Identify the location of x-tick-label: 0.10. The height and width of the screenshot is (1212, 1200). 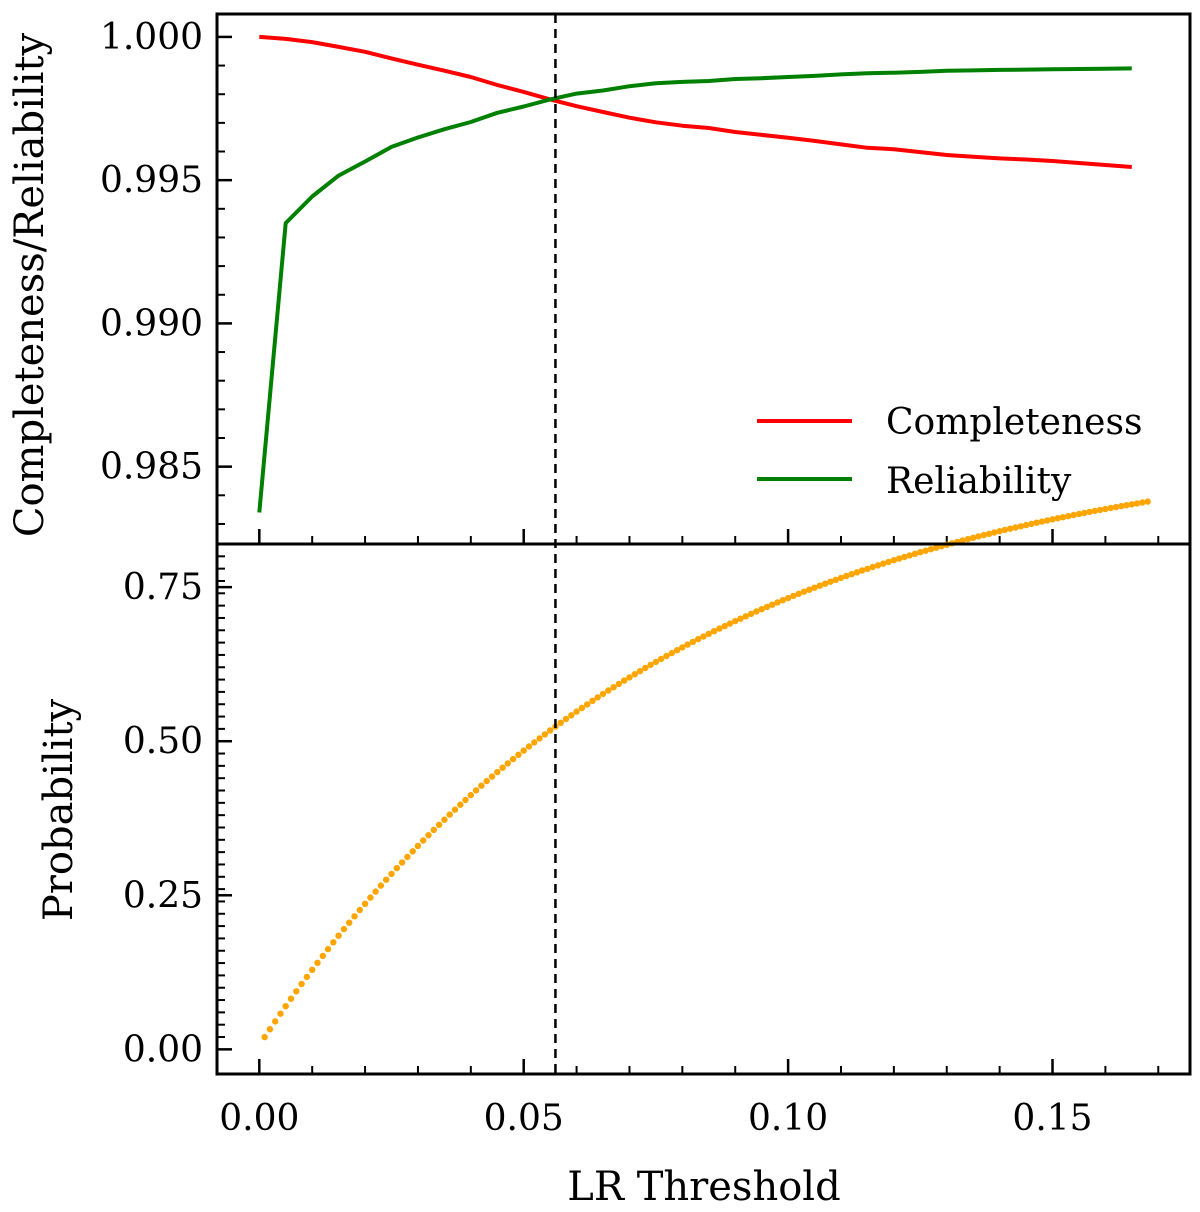
(788, 1118).